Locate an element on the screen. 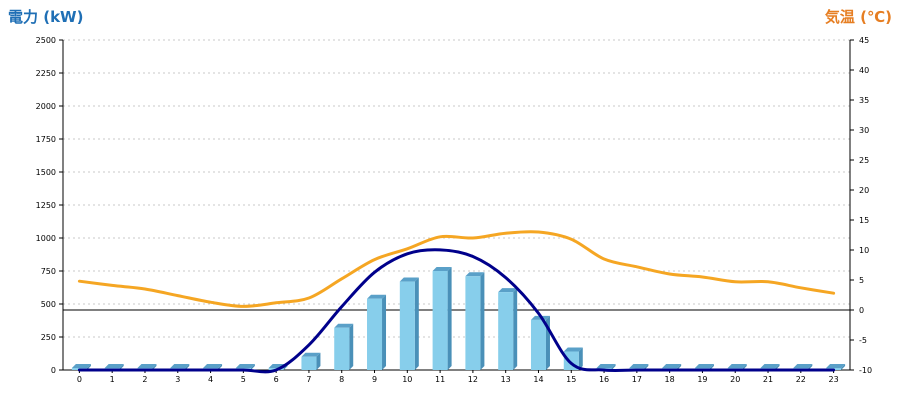 Image resolution: width=900 pixels, height=400 pixels. left-axis-tick-label: 2250 is located at coordinates (46, 73).